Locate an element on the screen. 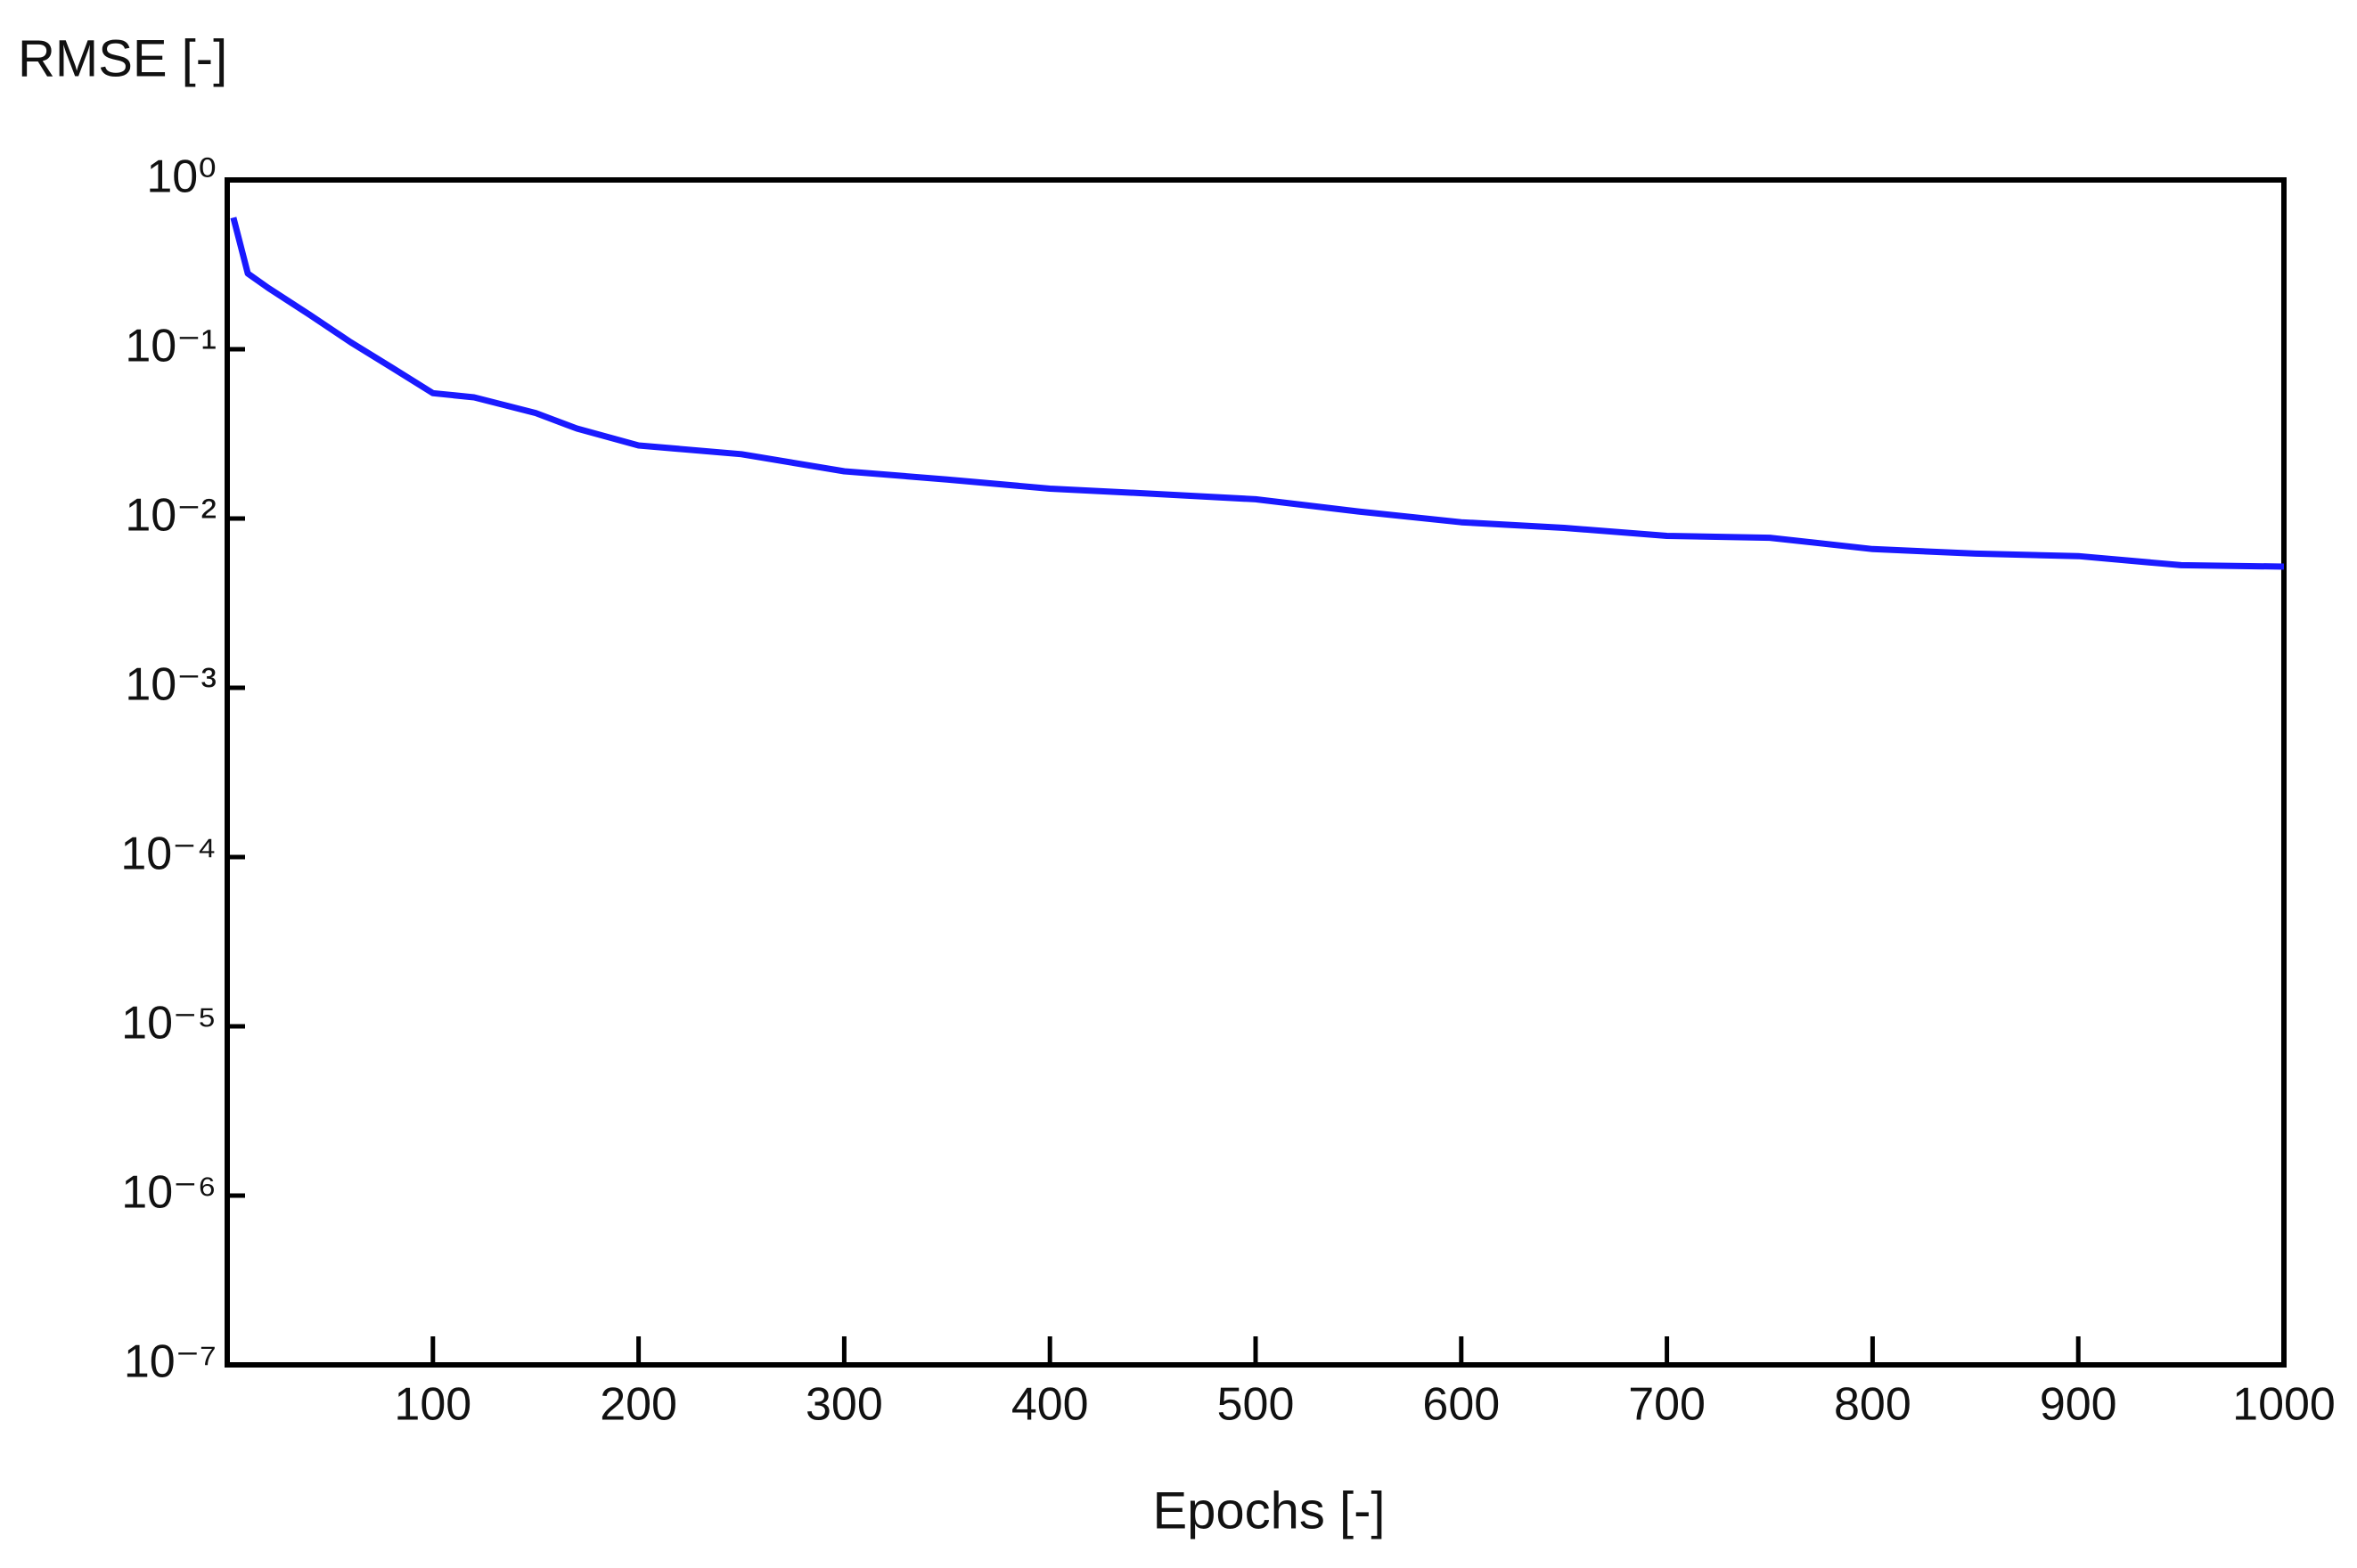 Image resolution: width=2357 pixels, height=1568 pixels. y-axis-label: RMSE [-] is located at coordinates (123, 58).